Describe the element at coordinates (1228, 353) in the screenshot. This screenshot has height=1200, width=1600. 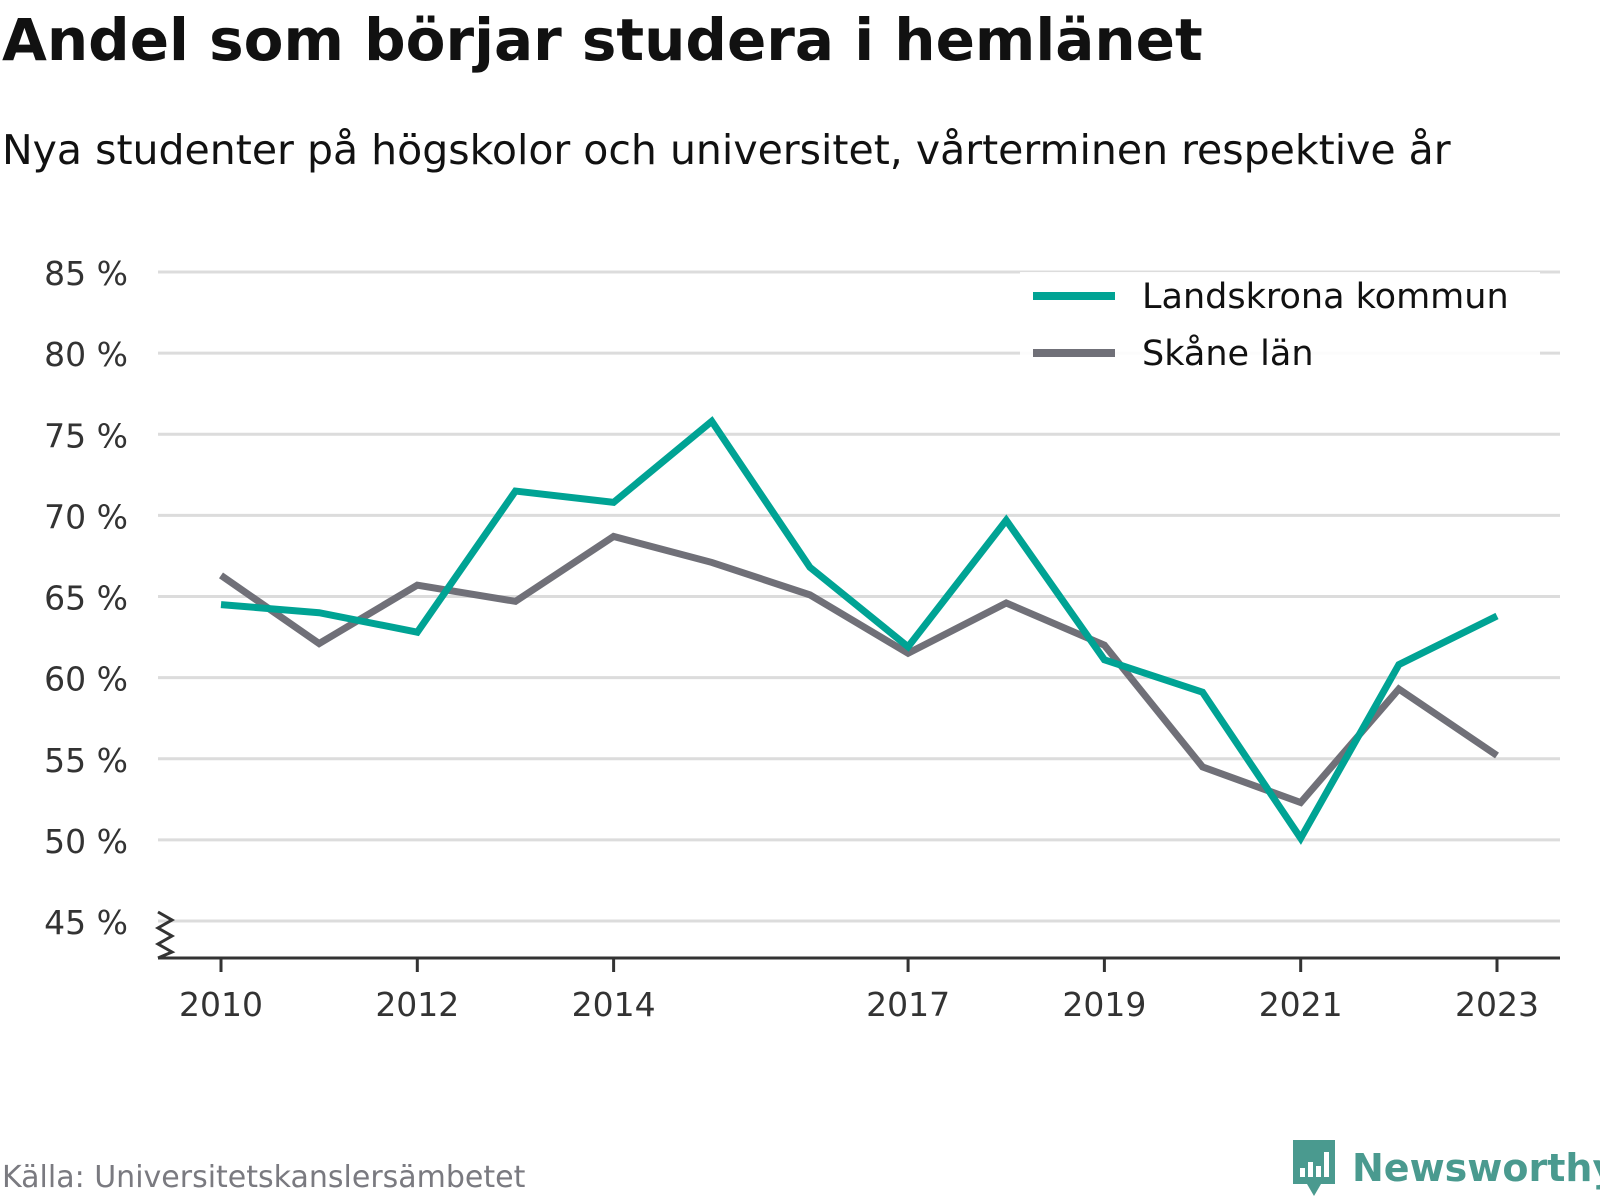
I see `legend-label-1: Skåne län` at that location.